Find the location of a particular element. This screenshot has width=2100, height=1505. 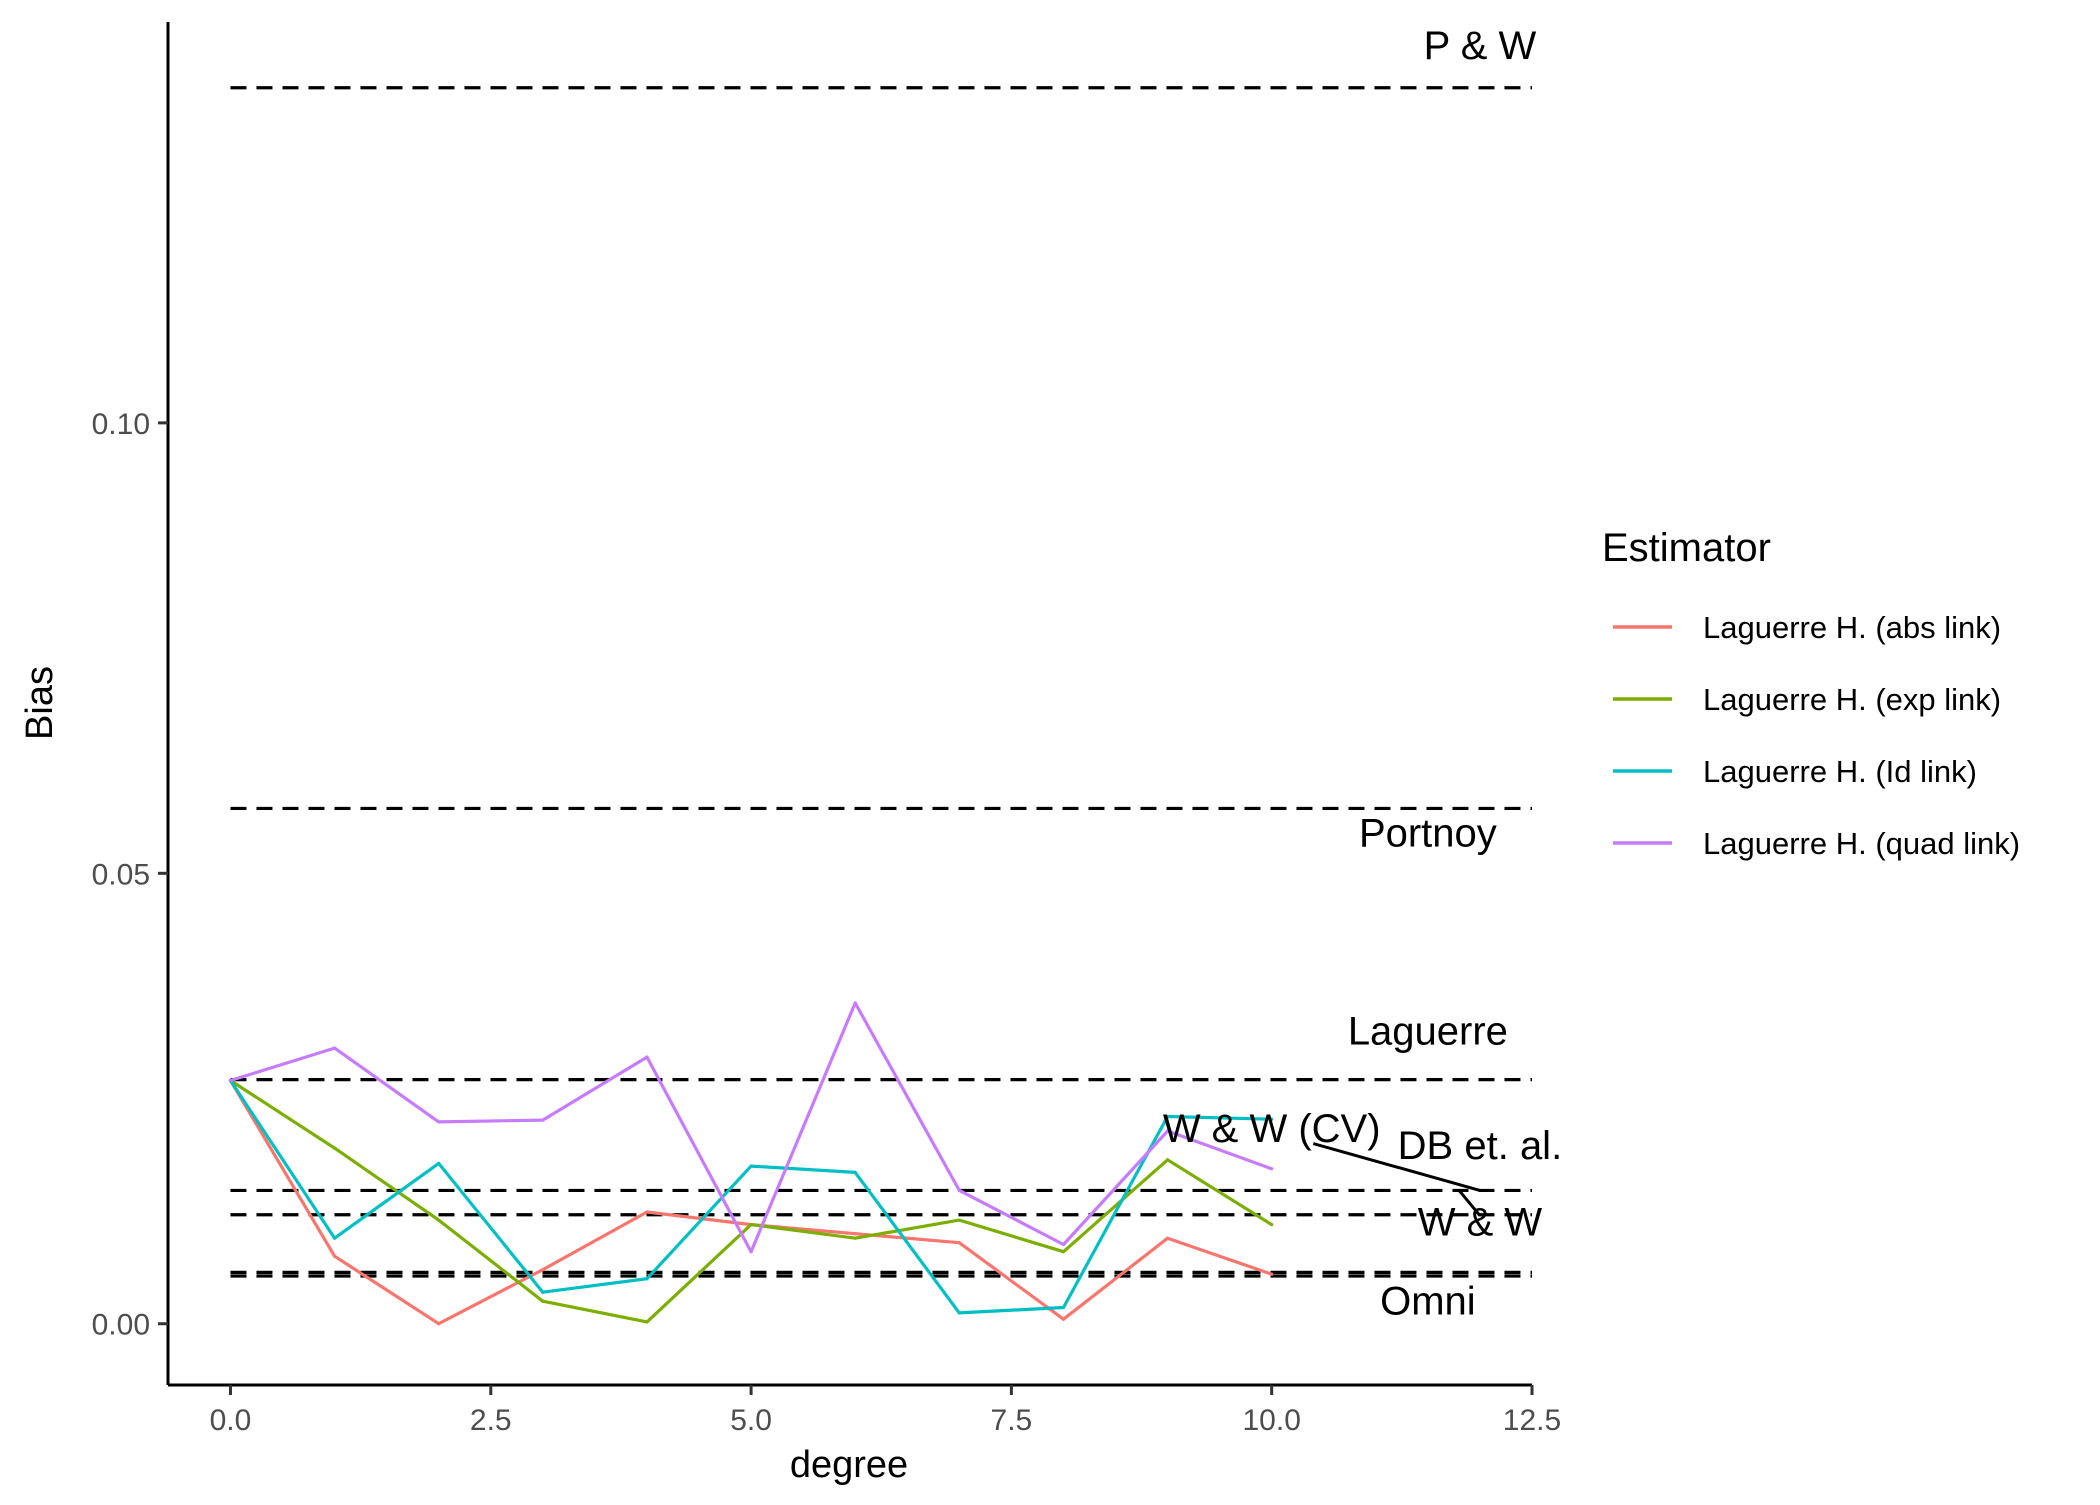

series-lines is located at coordinates (751, 1163).